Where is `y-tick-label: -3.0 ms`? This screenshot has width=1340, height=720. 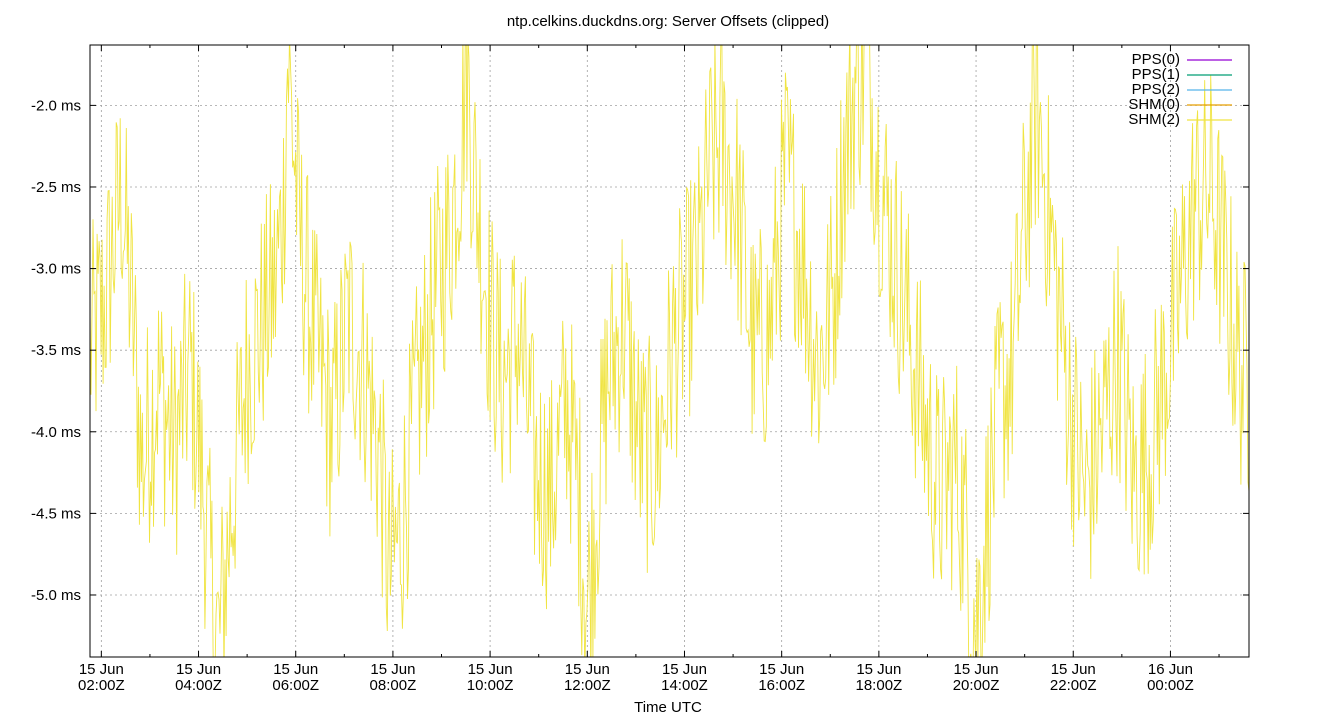 y-tick-label: -3.0 ms is located at coordinates (56, 269).